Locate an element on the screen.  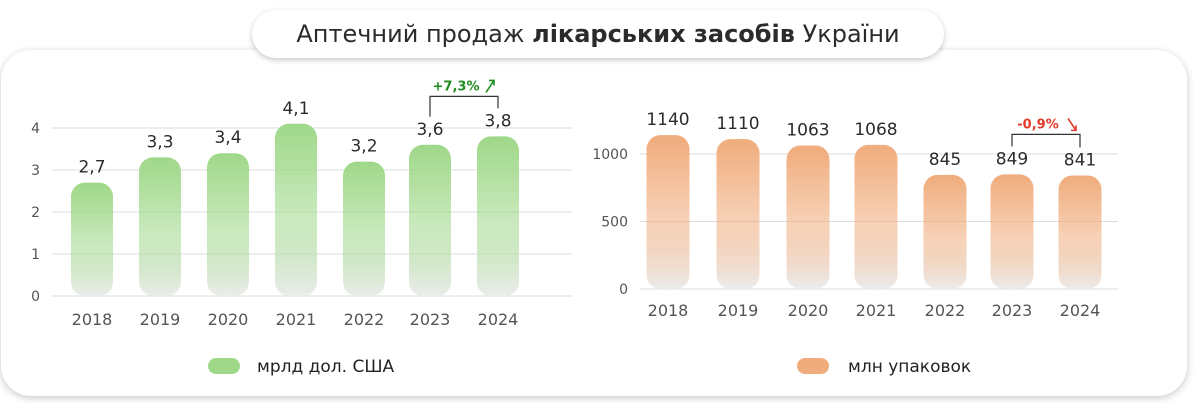
pack-legend-swatch is located at coordinates (813, 366).